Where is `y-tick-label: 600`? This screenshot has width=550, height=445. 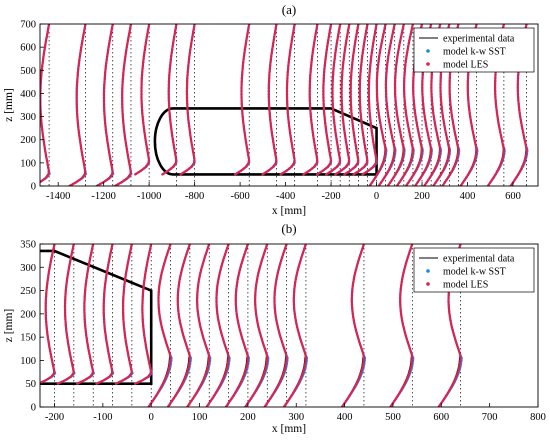
y-tick-label: 600 is located at coordinates (28, 48).